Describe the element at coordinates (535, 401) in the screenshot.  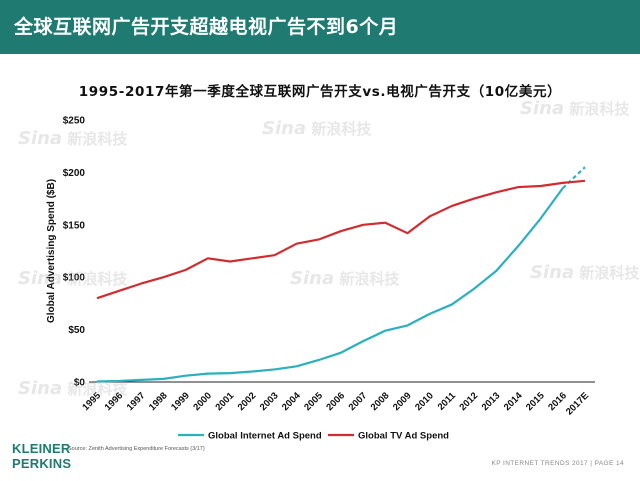
I see `x-tick-label: 2015` at that location.